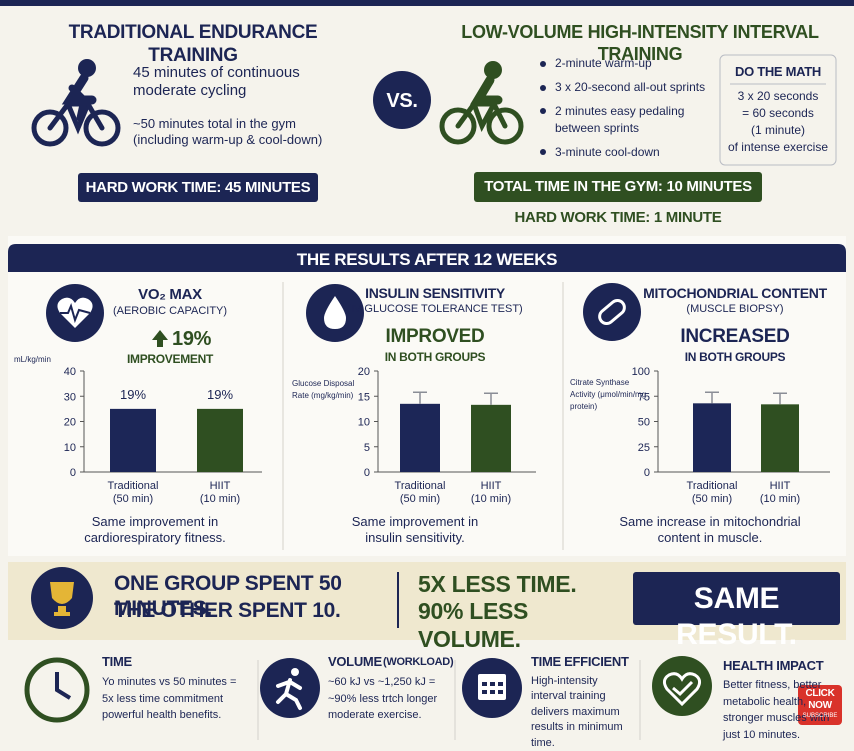 The width and height of the screenshot is (854, 751). What do you see at coordinates (289, 694) in the screenshot?
I see `runner` at bounding box center [289, 694].